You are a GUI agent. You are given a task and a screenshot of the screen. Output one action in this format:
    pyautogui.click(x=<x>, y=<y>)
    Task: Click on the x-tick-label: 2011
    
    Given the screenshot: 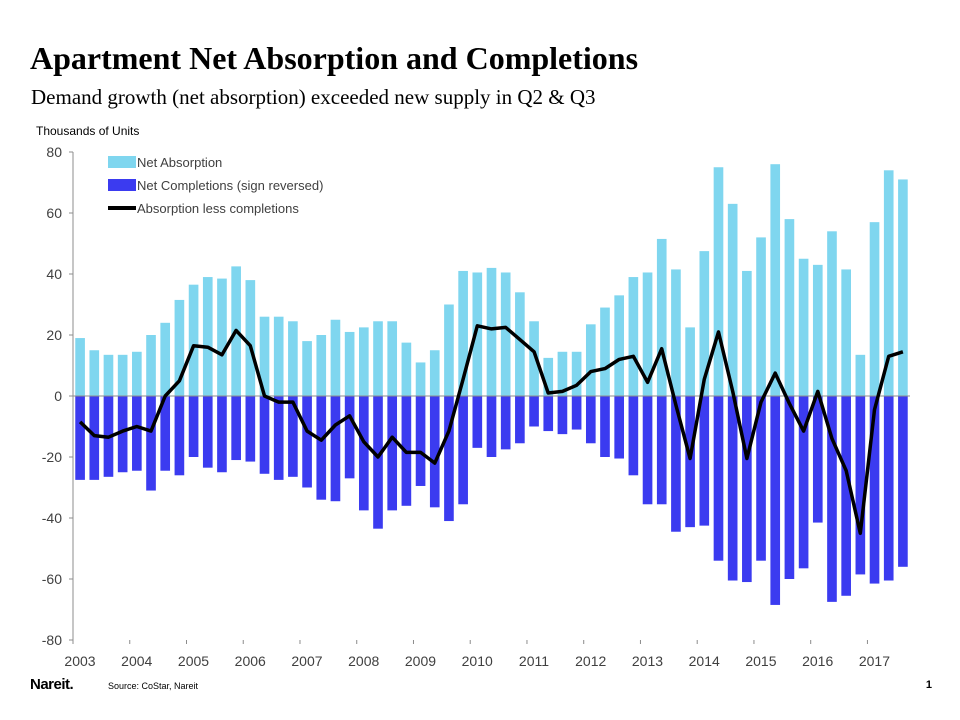 What is the action you would take?
    pyautogui.click(x=534, y=661)
    